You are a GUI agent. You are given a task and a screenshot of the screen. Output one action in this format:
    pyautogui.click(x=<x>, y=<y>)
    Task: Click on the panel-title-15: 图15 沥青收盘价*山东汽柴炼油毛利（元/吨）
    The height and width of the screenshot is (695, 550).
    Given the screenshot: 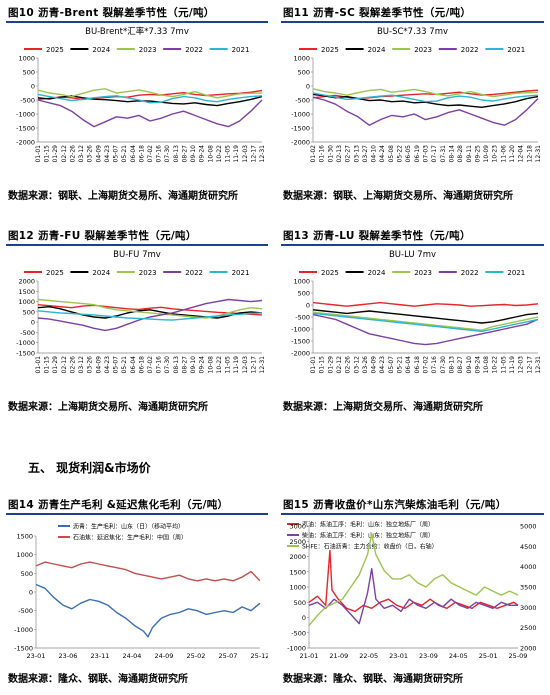 What is the action you would take?
    pyautogui.click(x=395, y=505)
    